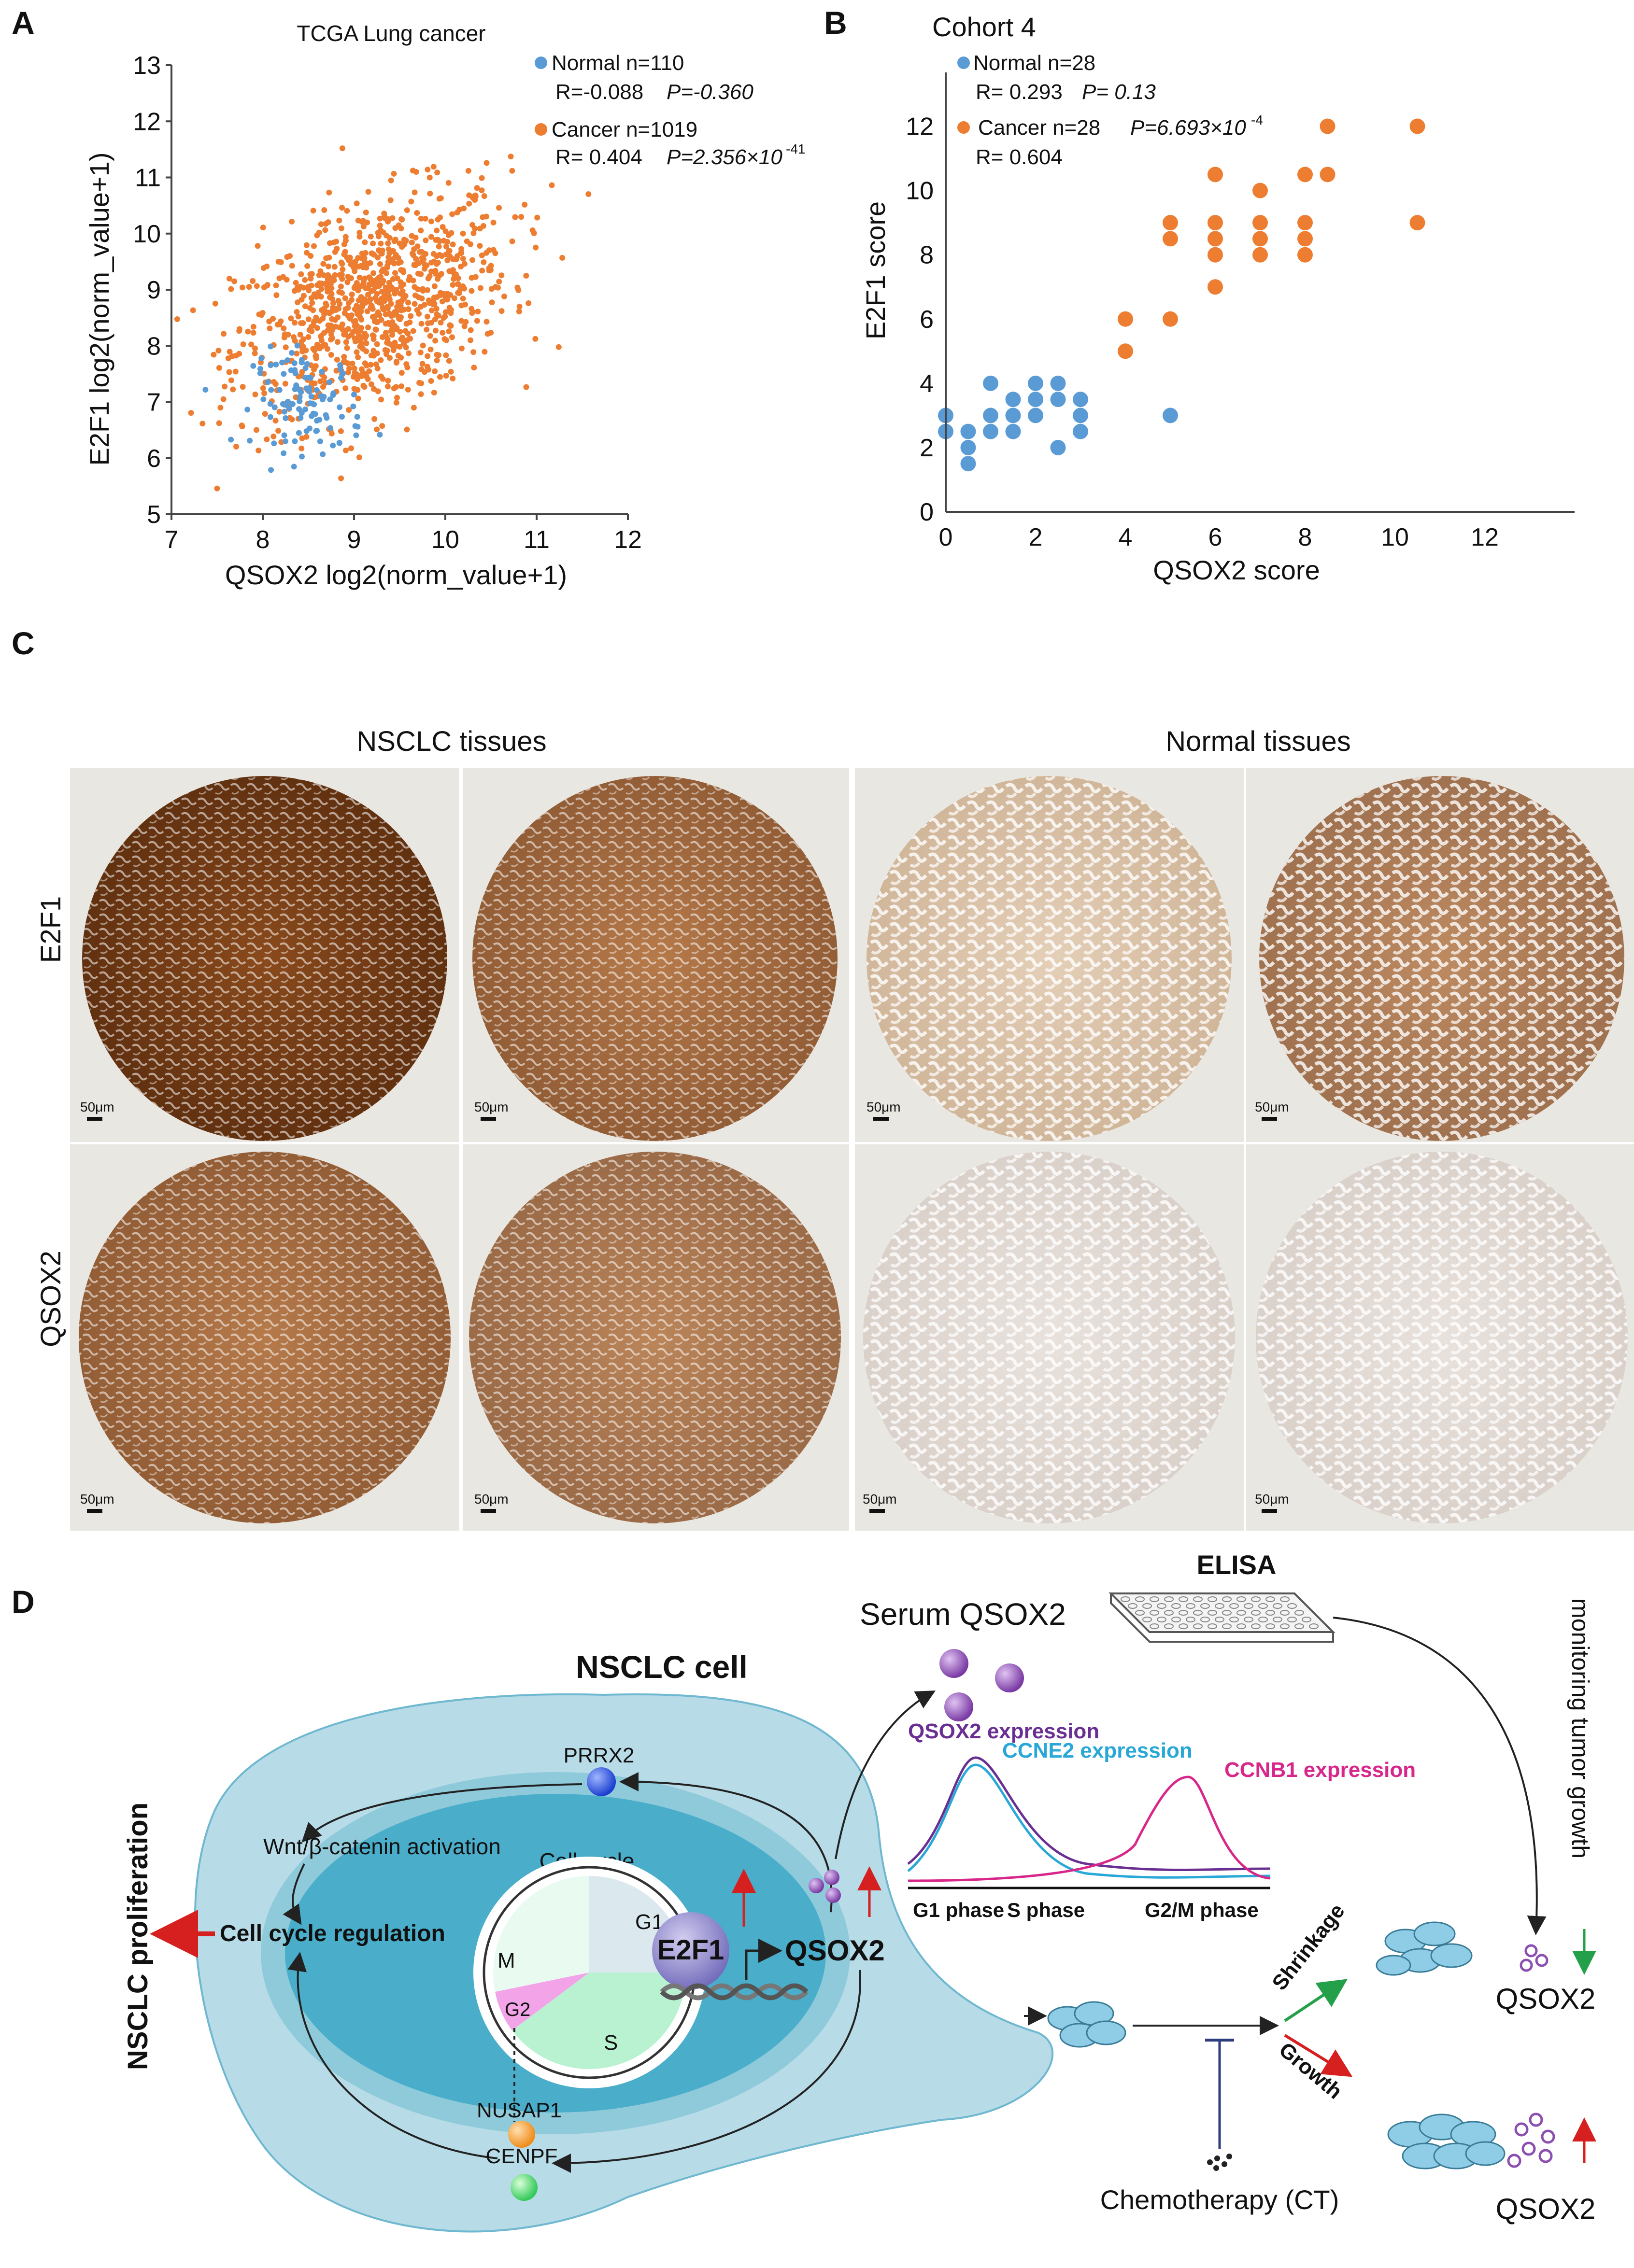 The height and width of the screenshot is (2268, 1634). I want to click on chart-b-y-tick-label: 8, so click(927, 255).